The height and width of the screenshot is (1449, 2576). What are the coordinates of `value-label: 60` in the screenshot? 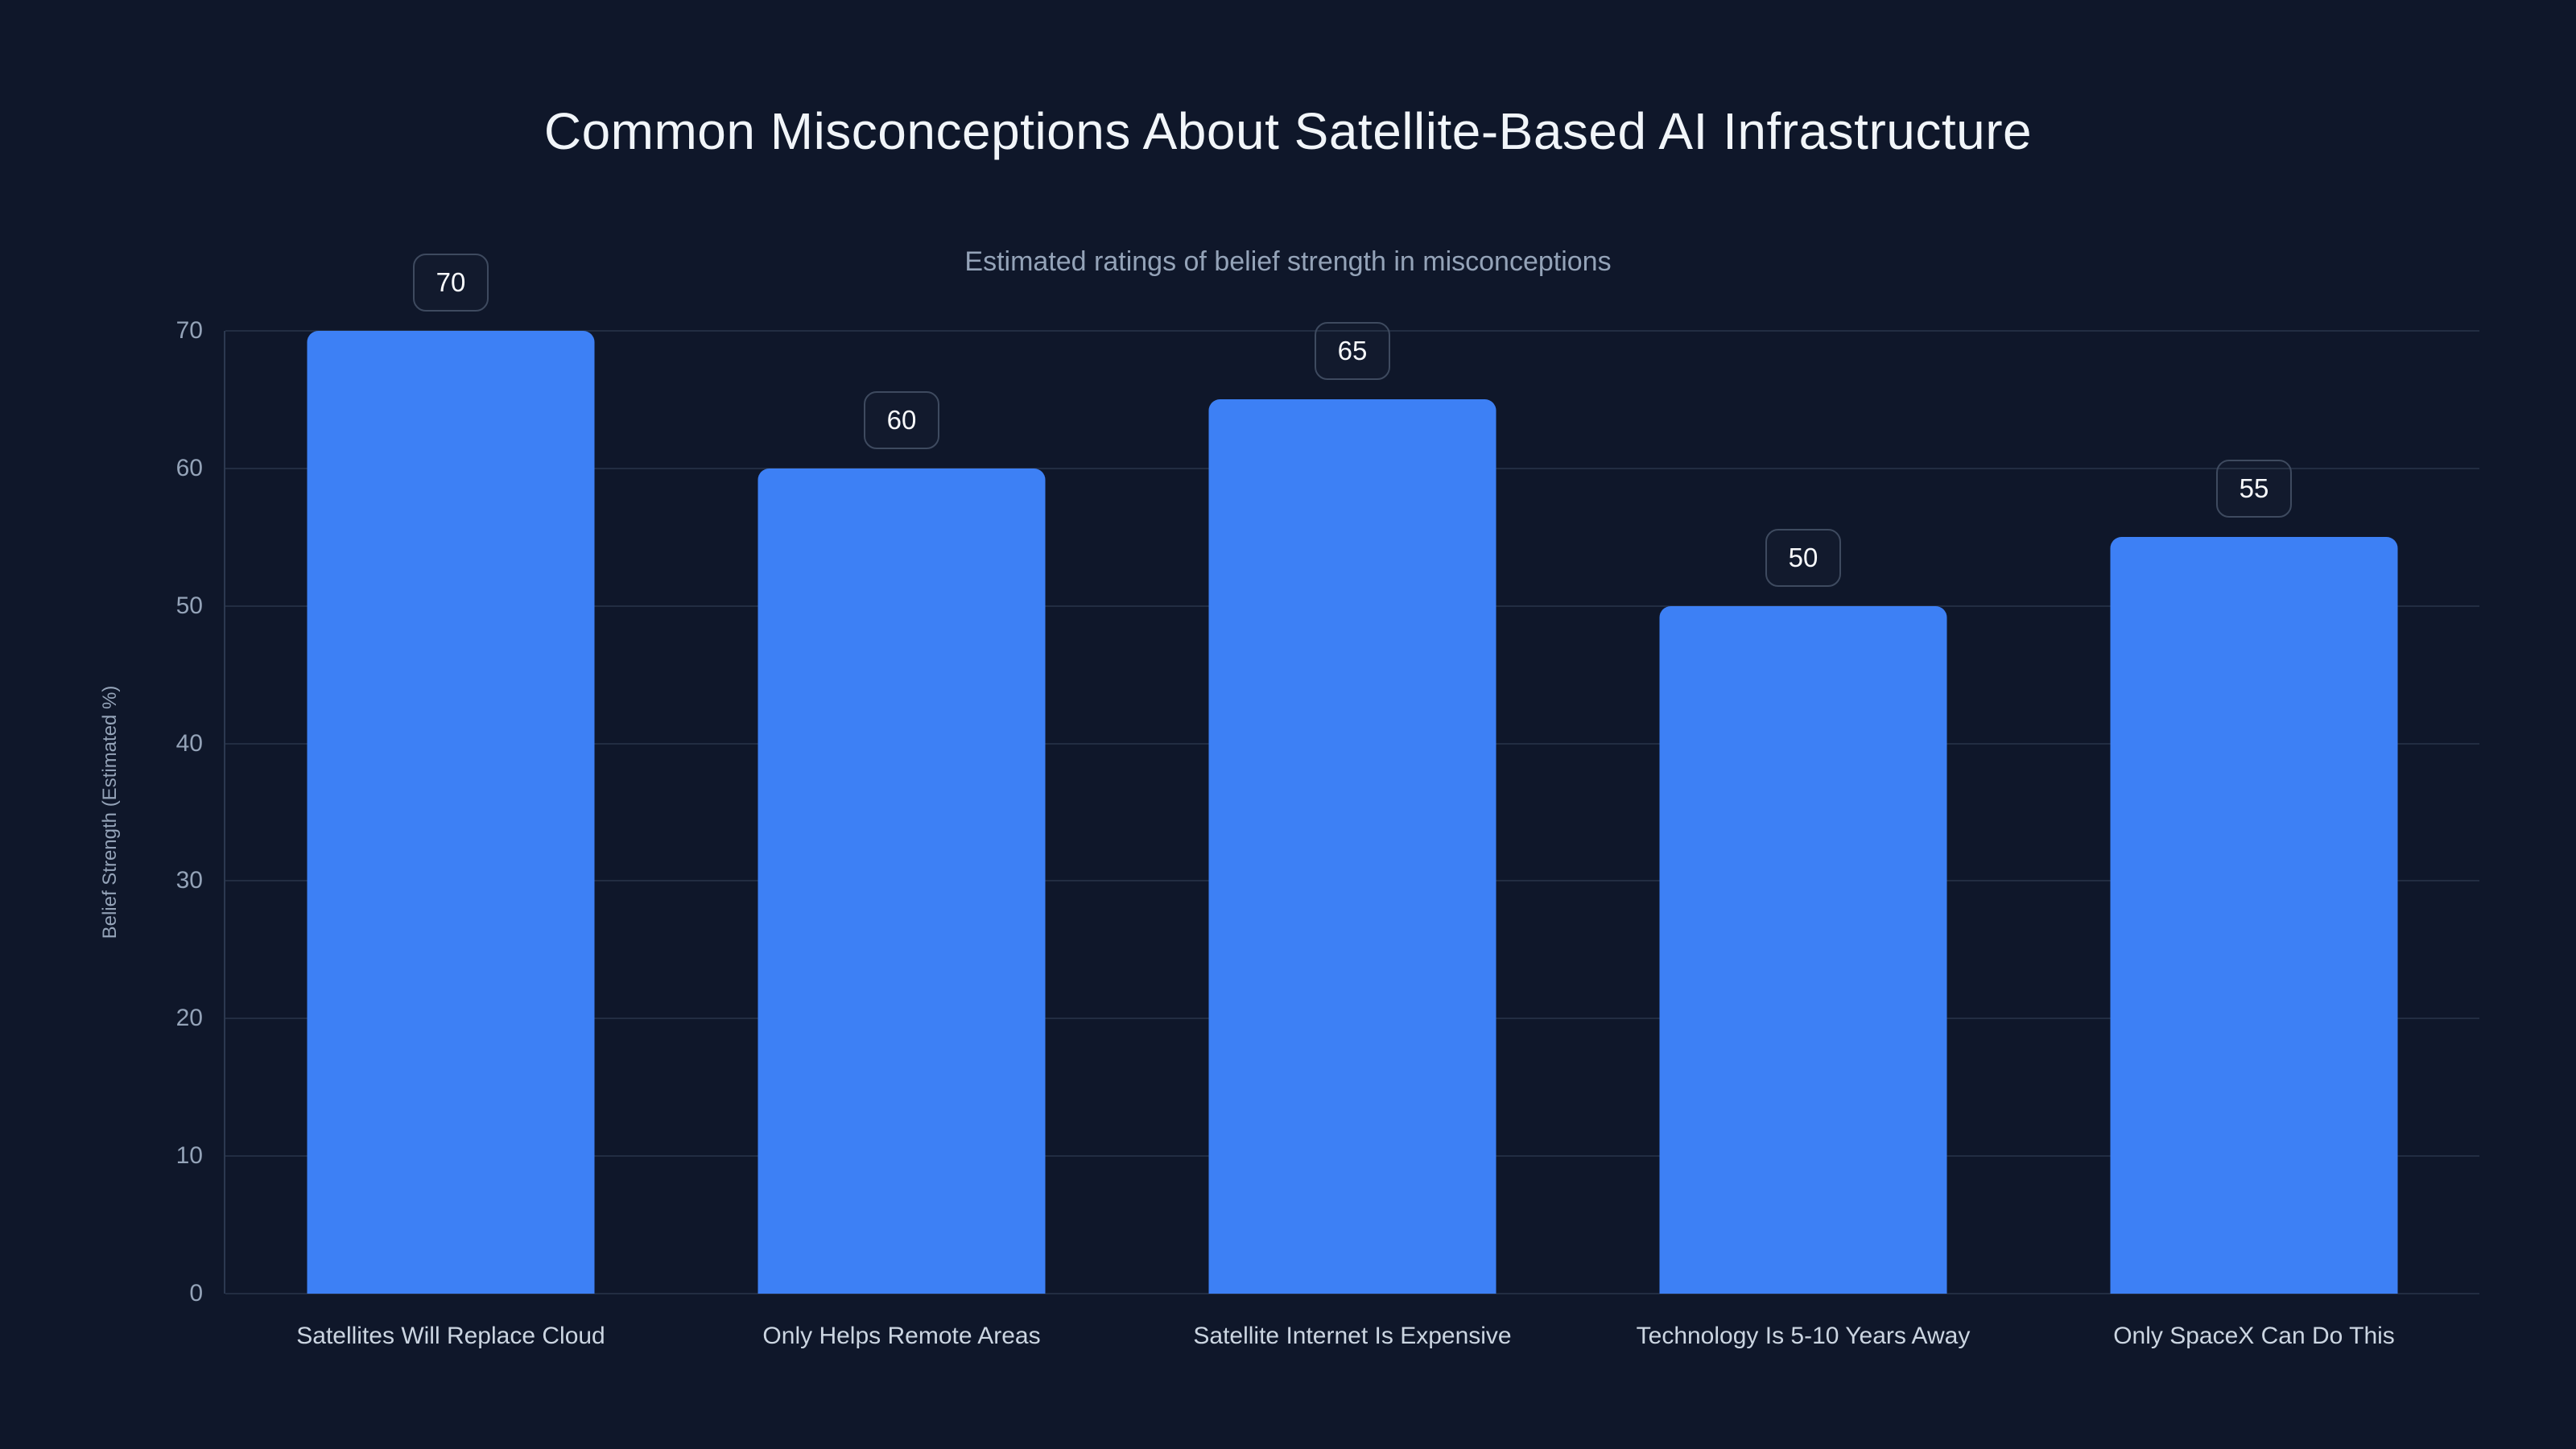 It's located at (901, 420).